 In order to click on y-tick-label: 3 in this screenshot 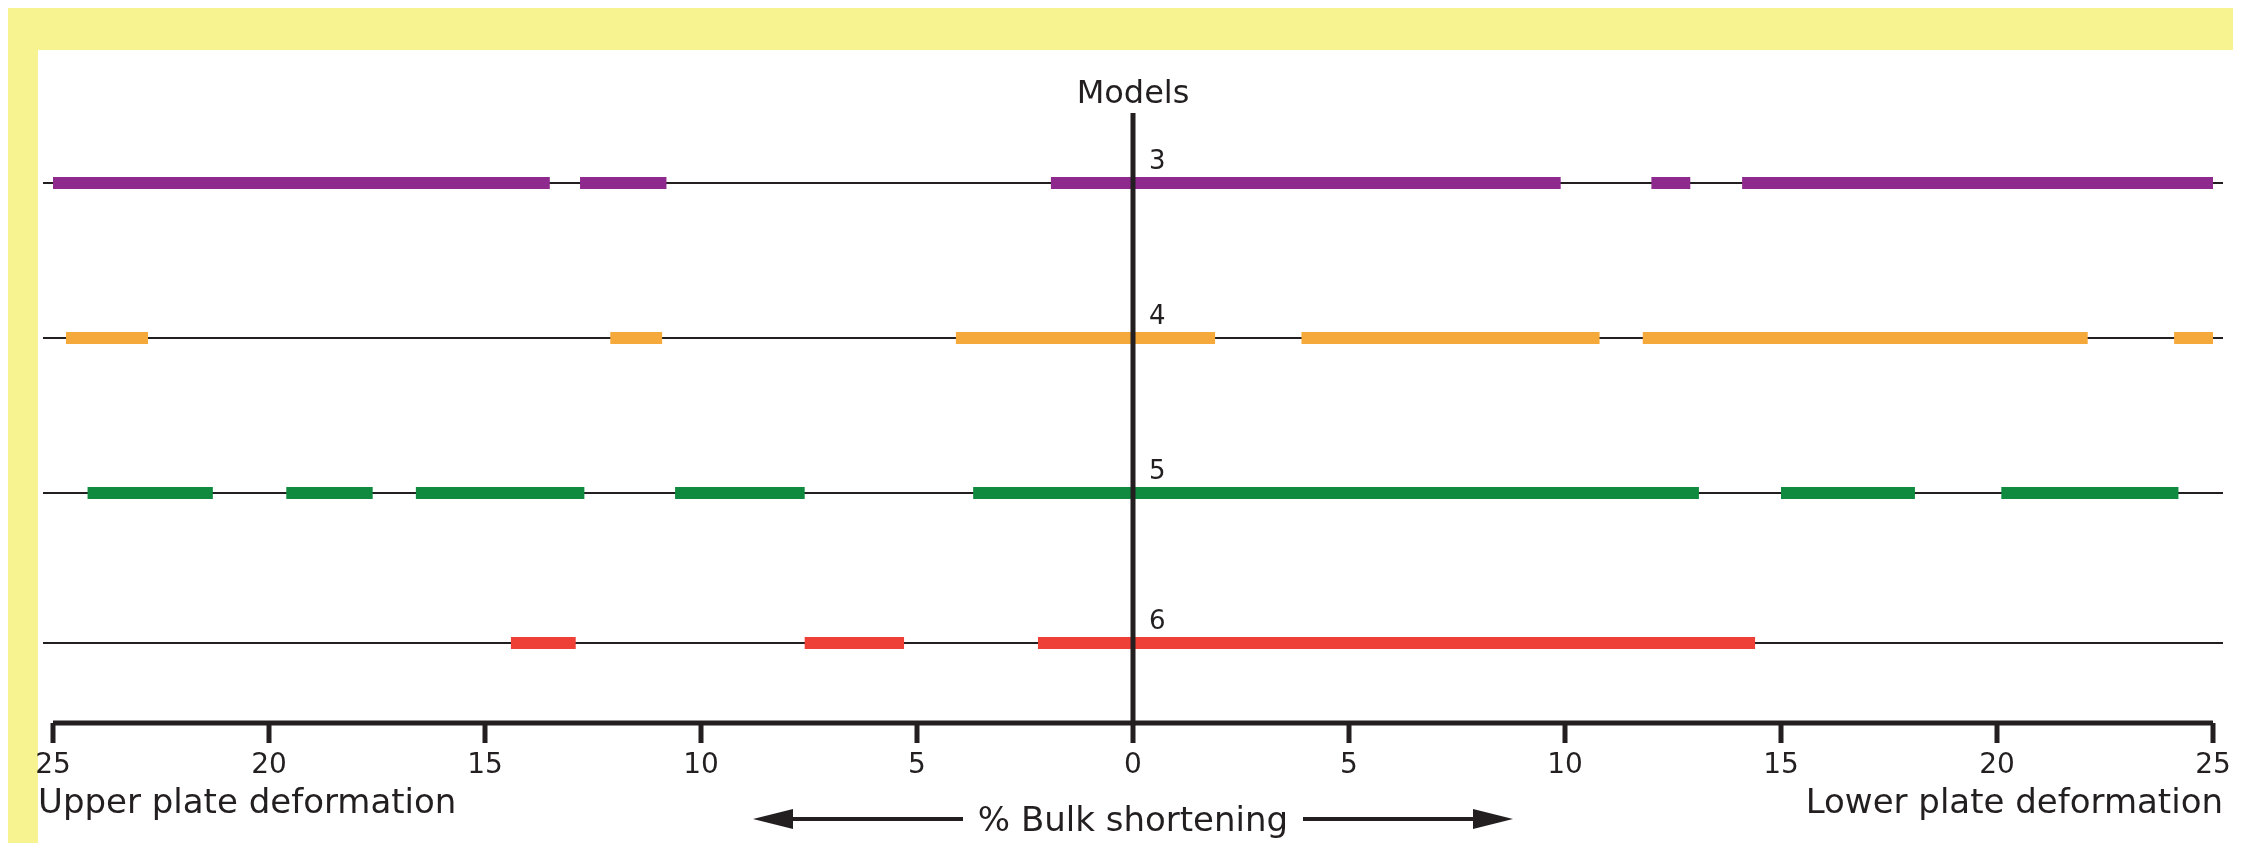, I will do `click(1157, 160)`.